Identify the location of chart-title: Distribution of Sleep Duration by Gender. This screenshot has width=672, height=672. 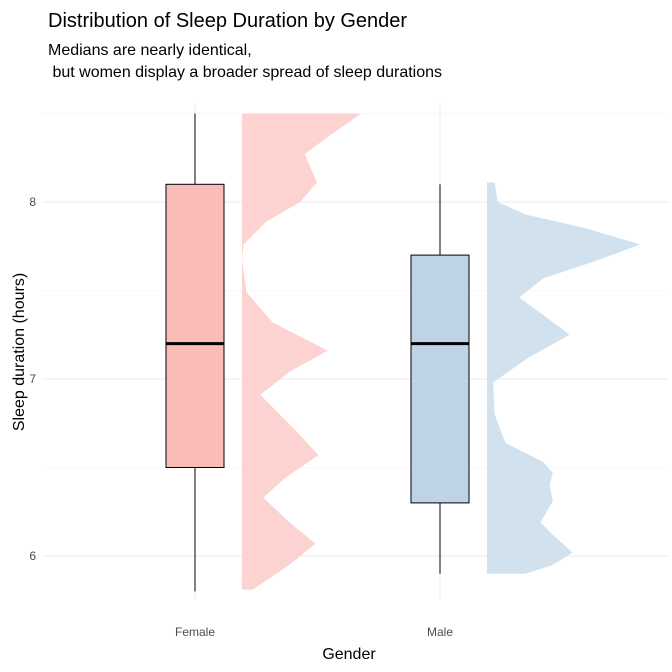
(227, 21).